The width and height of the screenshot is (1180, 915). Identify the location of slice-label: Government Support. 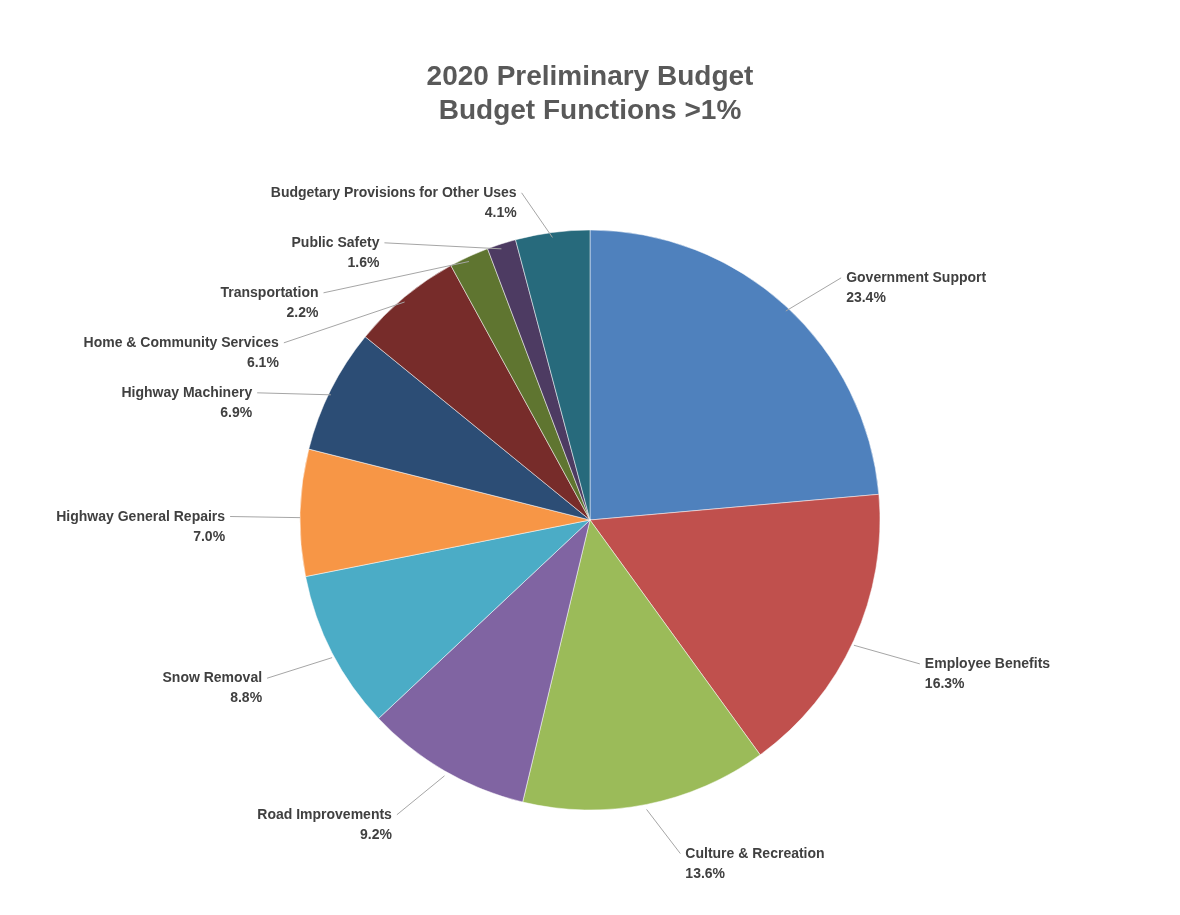
(916, 276).